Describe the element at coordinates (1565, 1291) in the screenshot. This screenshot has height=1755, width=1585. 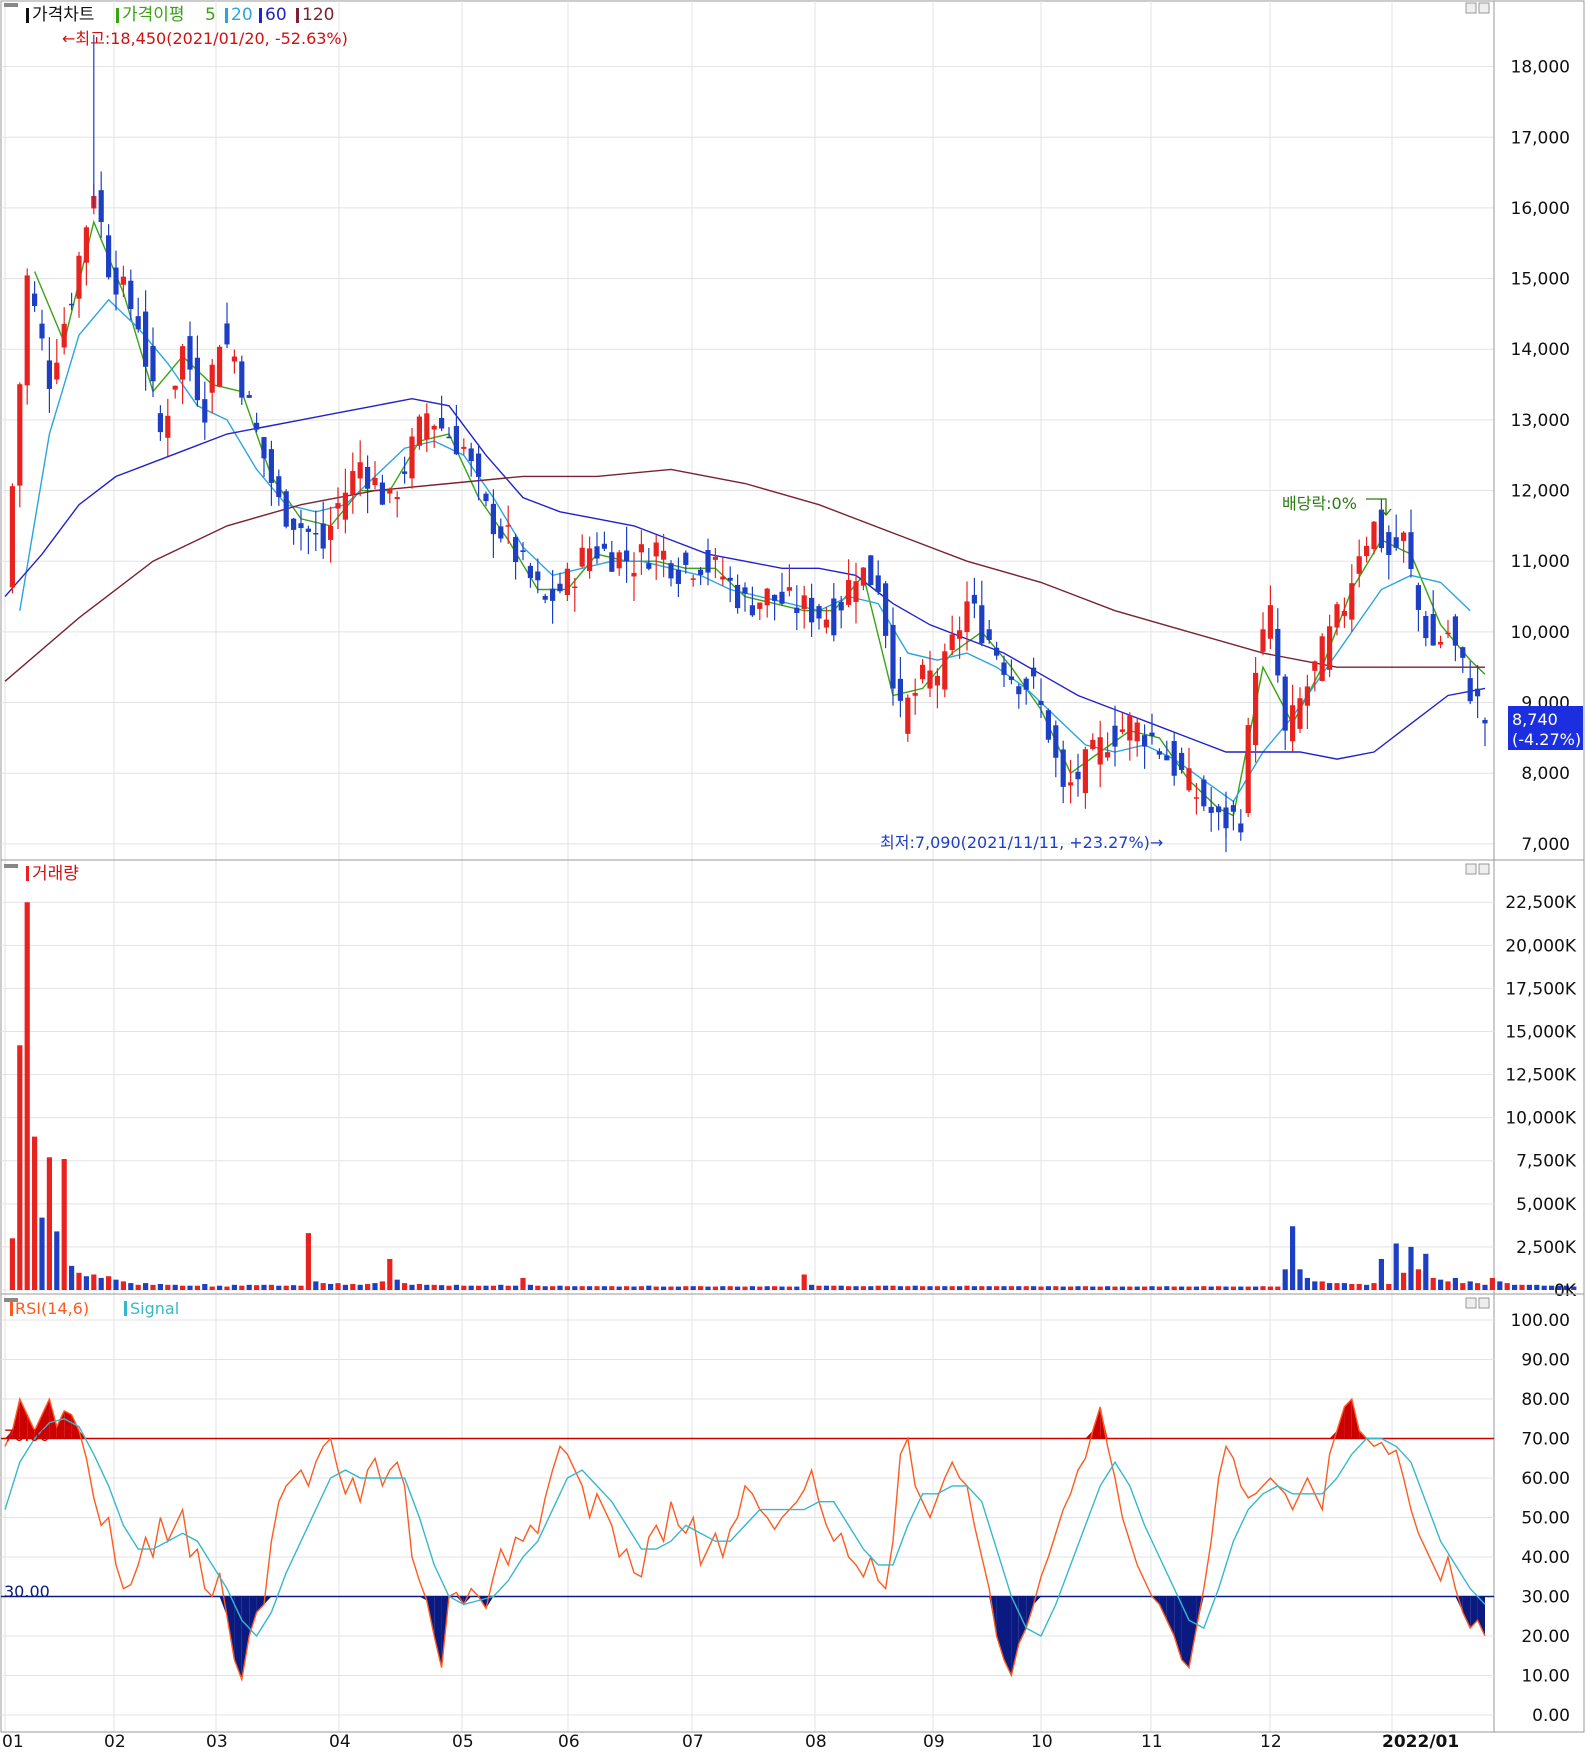
I see `volume-y-tick-label: 0K` at that location.